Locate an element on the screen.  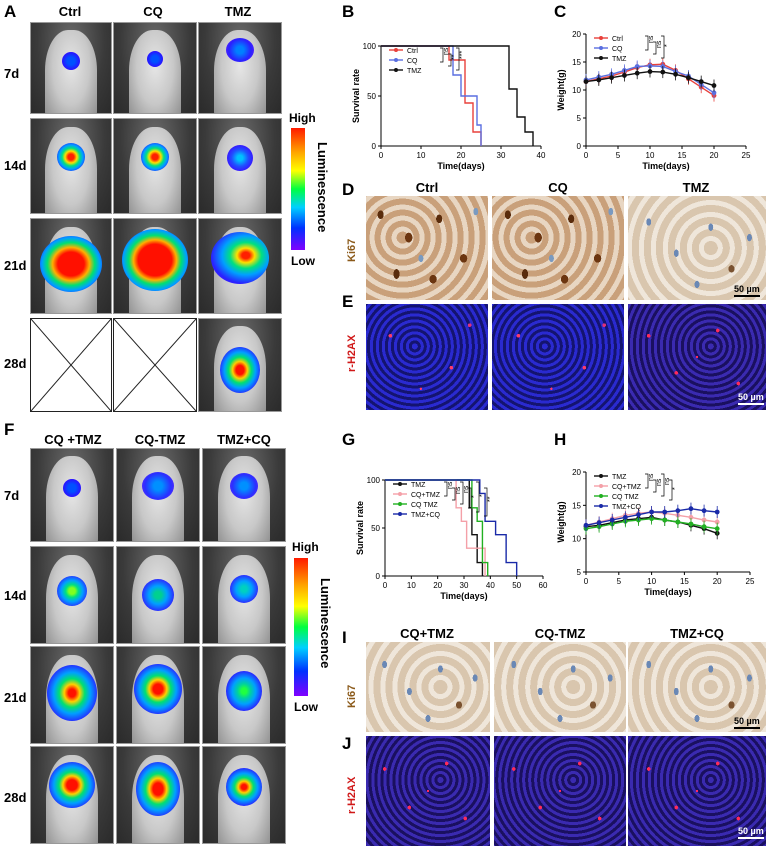
y-tick-label: 0 is located at coordinates (374, 146).